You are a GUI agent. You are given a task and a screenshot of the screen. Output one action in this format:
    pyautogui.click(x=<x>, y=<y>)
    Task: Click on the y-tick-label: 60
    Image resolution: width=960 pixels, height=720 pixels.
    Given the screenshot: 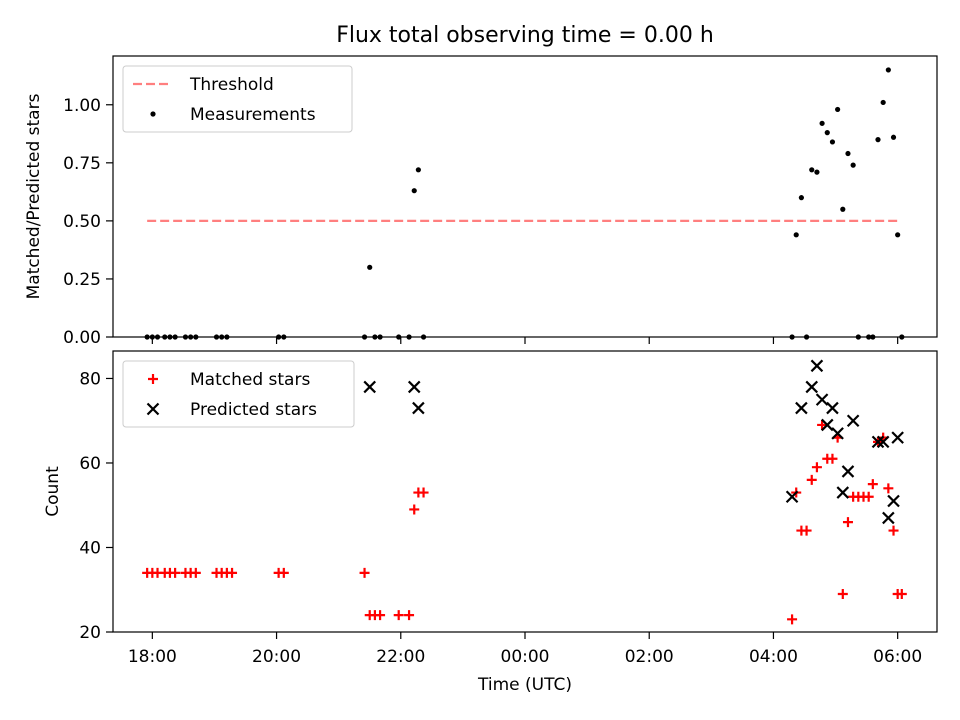 What is the action you would take?
    pyautogui.click(x=90, y=464)
    